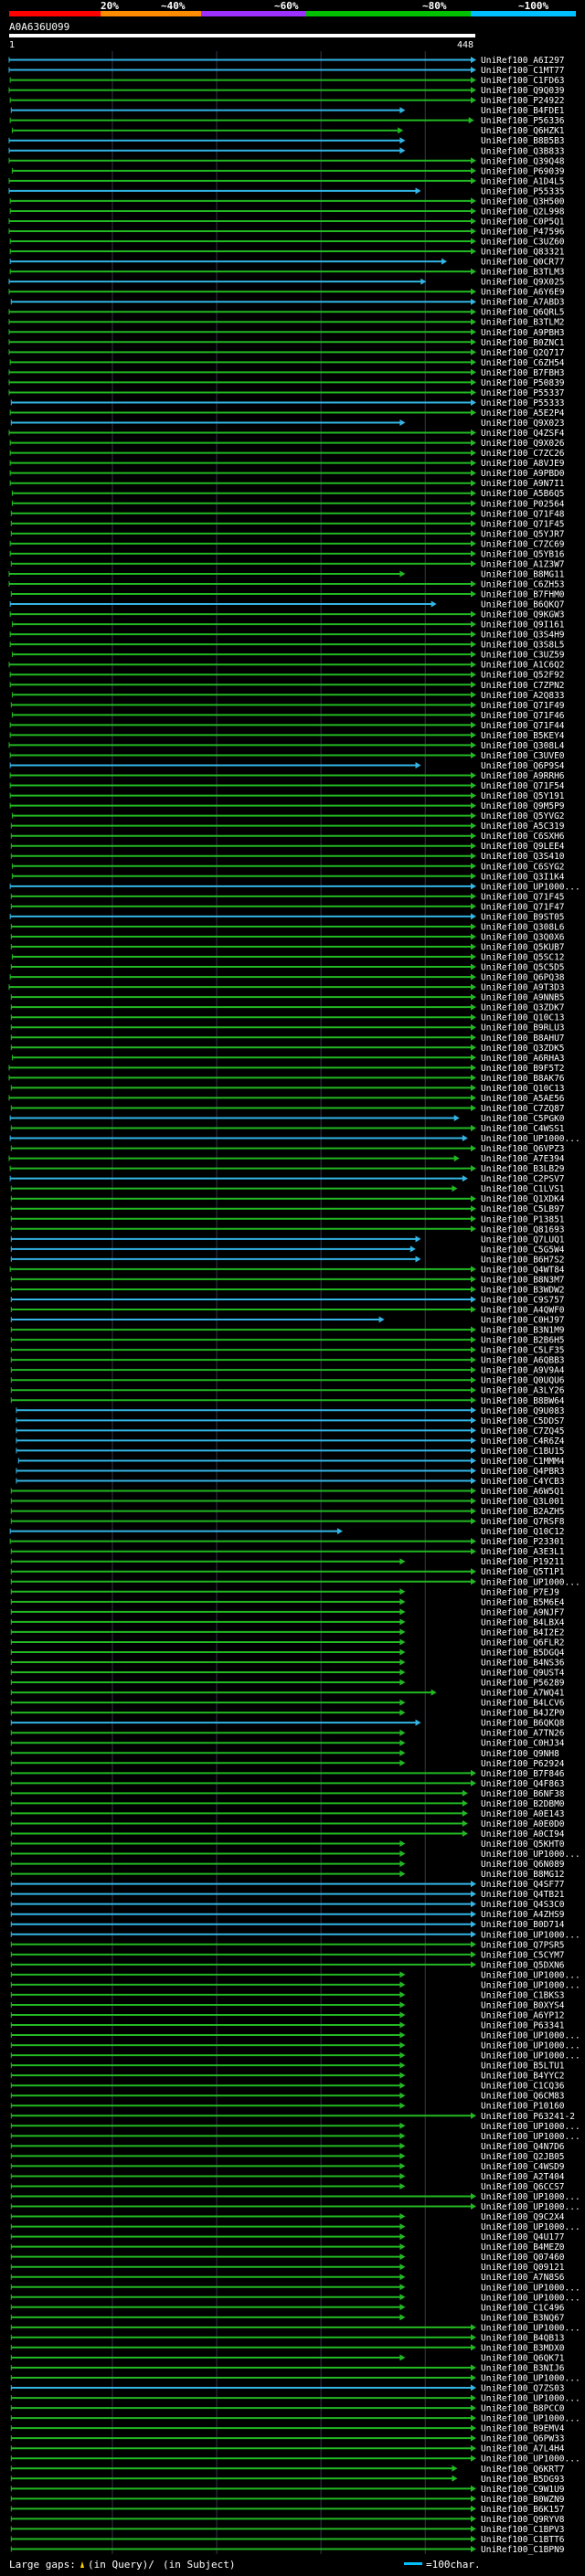 The image size is (585, 2576). Describe the element at coordinates (523, 907) in the screenshot. I see `hit-label: UniRef100_Q71F47` at that location.